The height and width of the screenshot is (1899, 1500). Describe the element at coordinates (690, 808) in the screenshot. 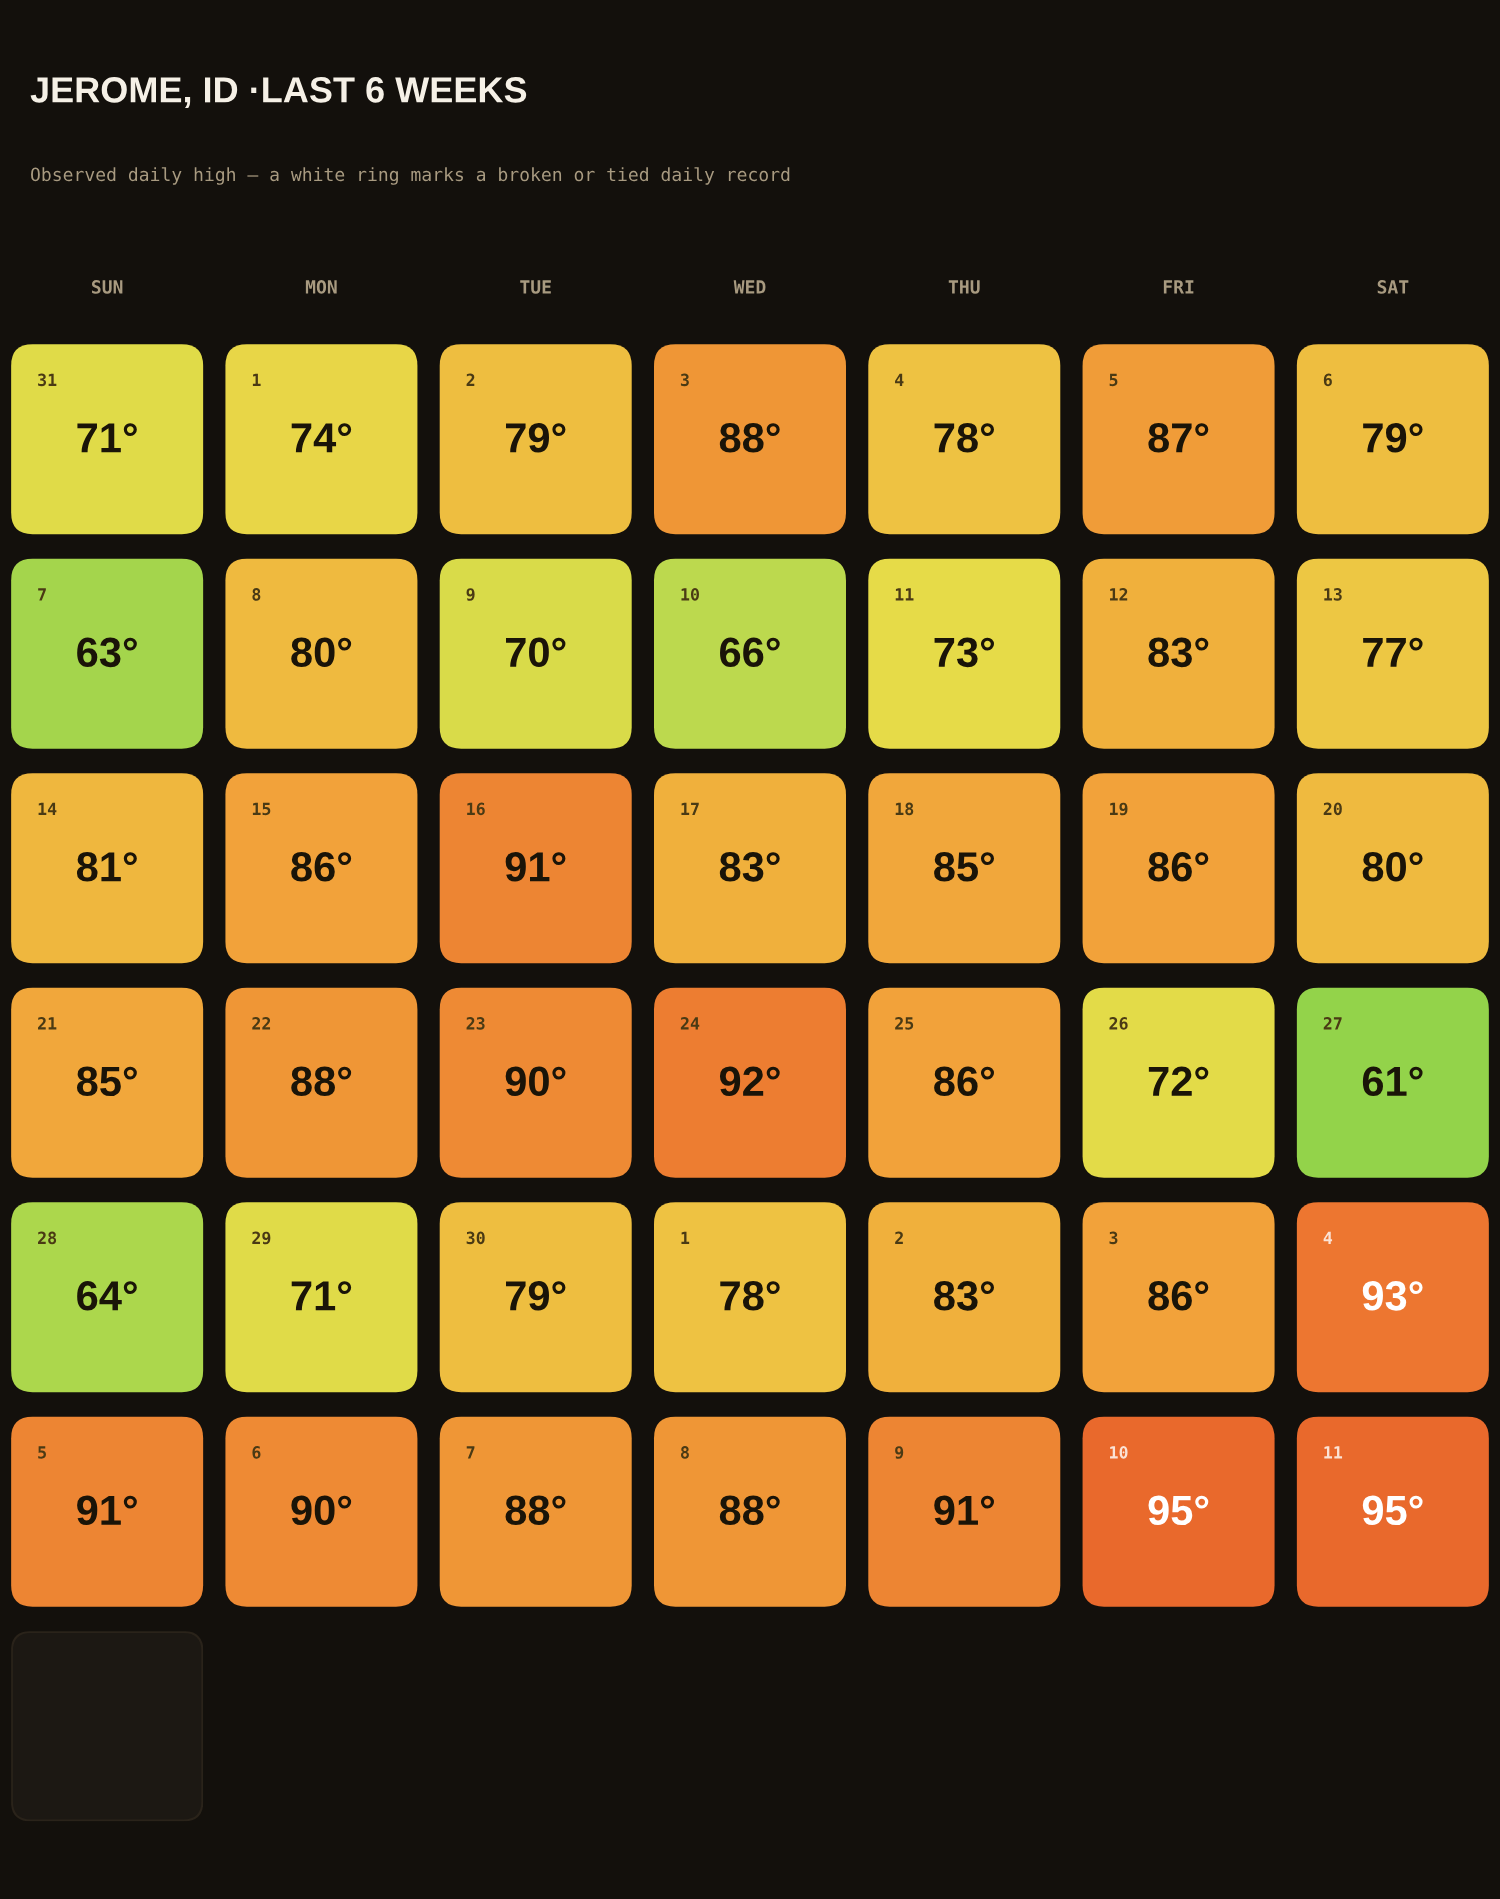

I see `annotation: 17` at that location.